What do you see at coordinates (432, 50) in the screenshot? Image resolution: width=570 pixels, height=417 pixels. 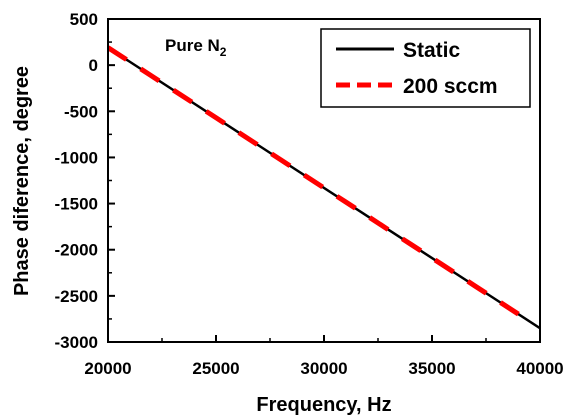 I see `legend-label-static: Static` at bounding box center [432, 50].